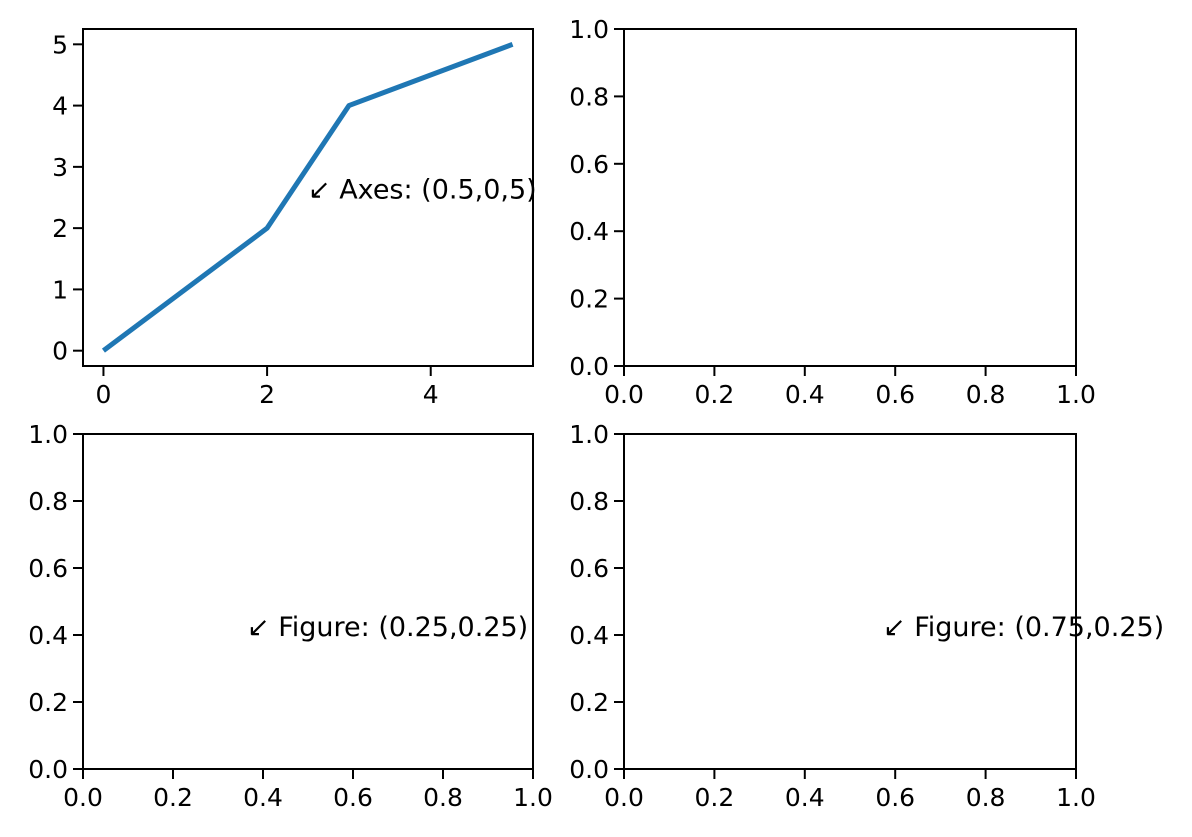  Describe the element at coordinates (60, 289) in the screenshot. I see `y-tick-label: 1` at that location.